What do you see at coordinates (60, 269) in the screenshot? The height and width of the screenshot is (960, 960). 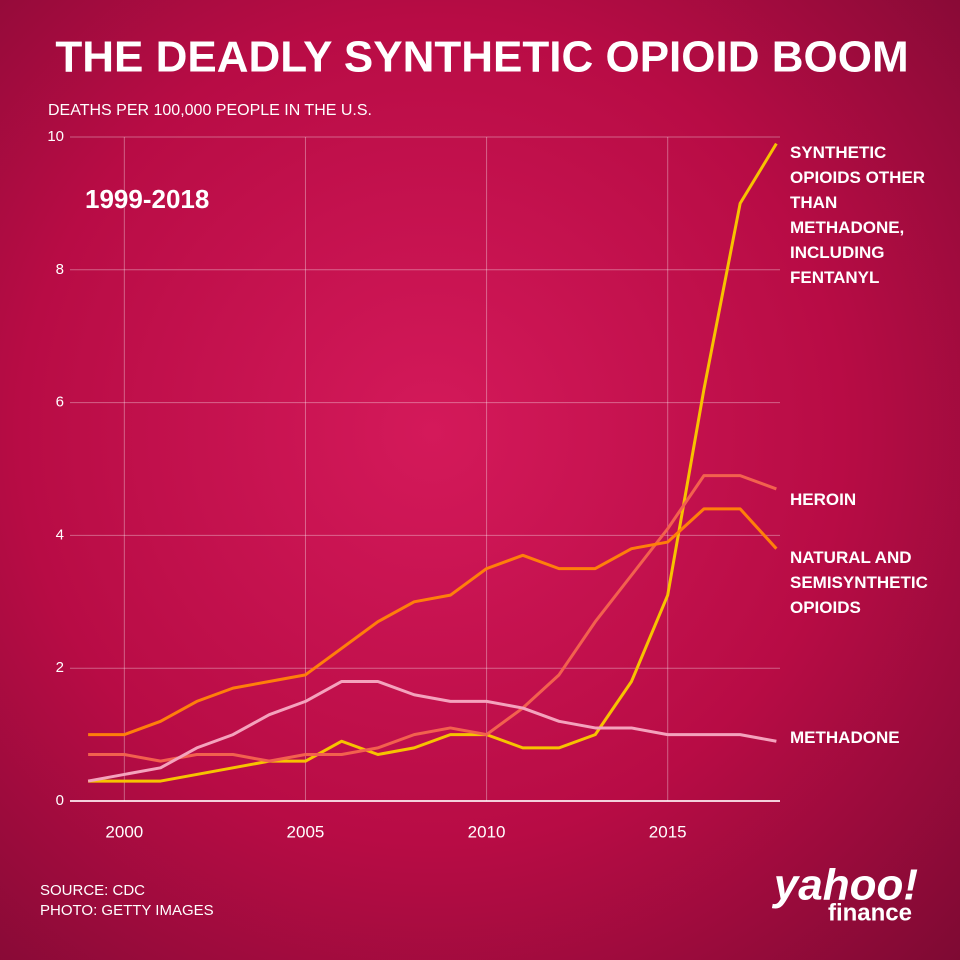 I see `y-tick-label: 8` at bounding box center [60, 269].